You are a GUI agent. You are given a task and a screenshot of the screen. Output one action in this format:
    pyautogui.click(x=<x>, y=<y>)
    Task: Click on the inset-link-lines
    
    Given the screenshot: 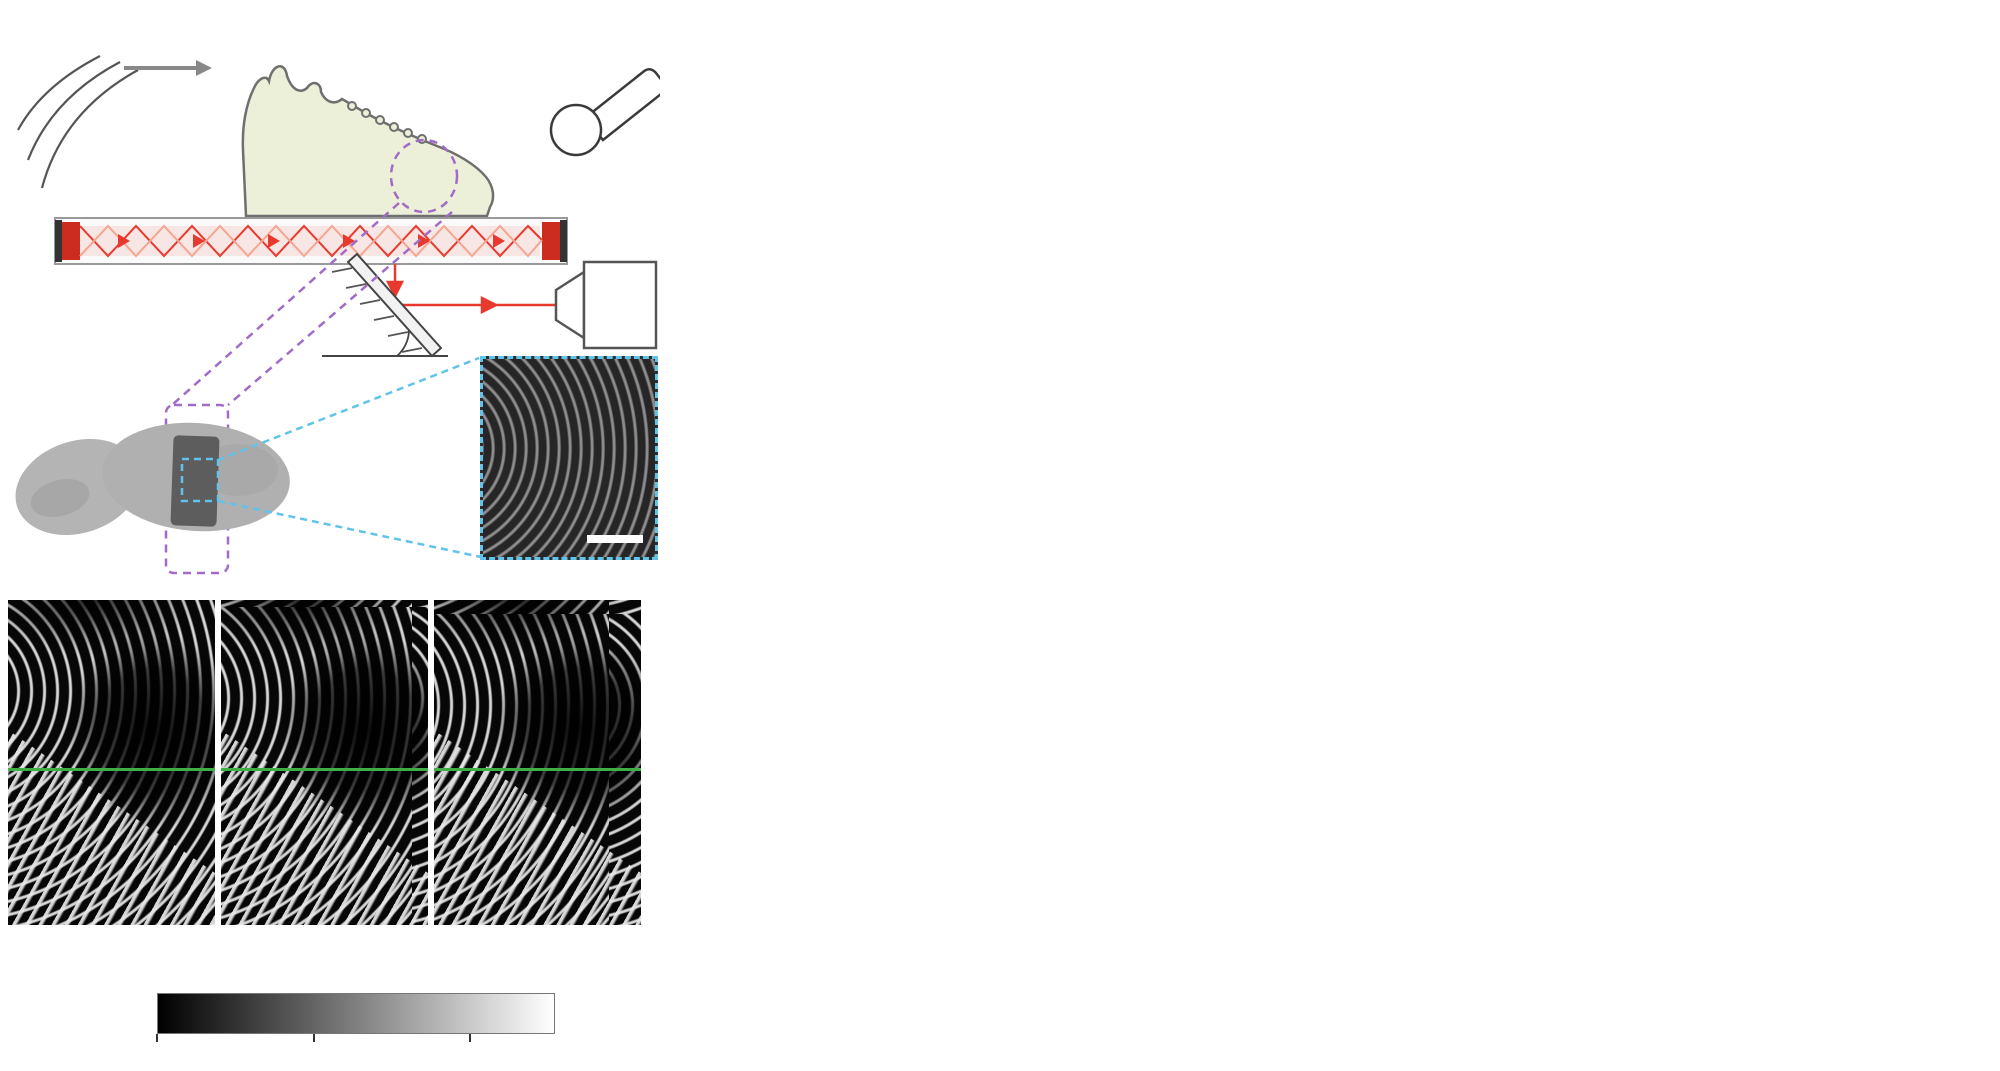 What is the action you would take?
    pyautogui.click(x=331, y=457)
    